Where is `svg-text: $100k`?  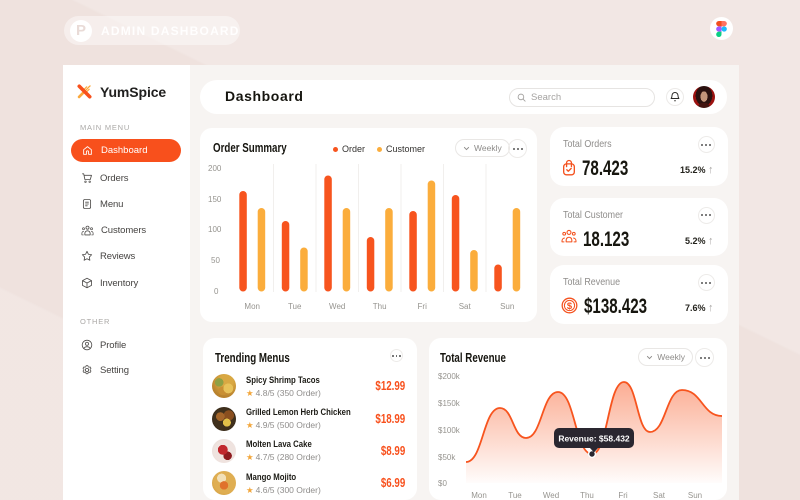
svg-text: $100k is located at coordinates (449, 430).